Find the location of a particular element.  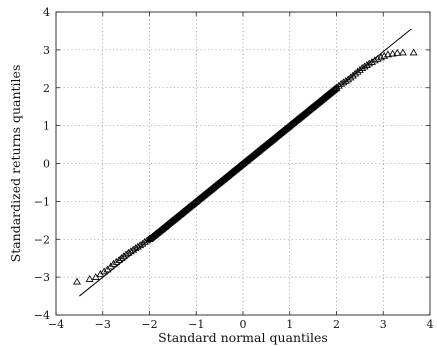

x-axis-label: Standard normal quantiles is located at coordinates (243, 337).